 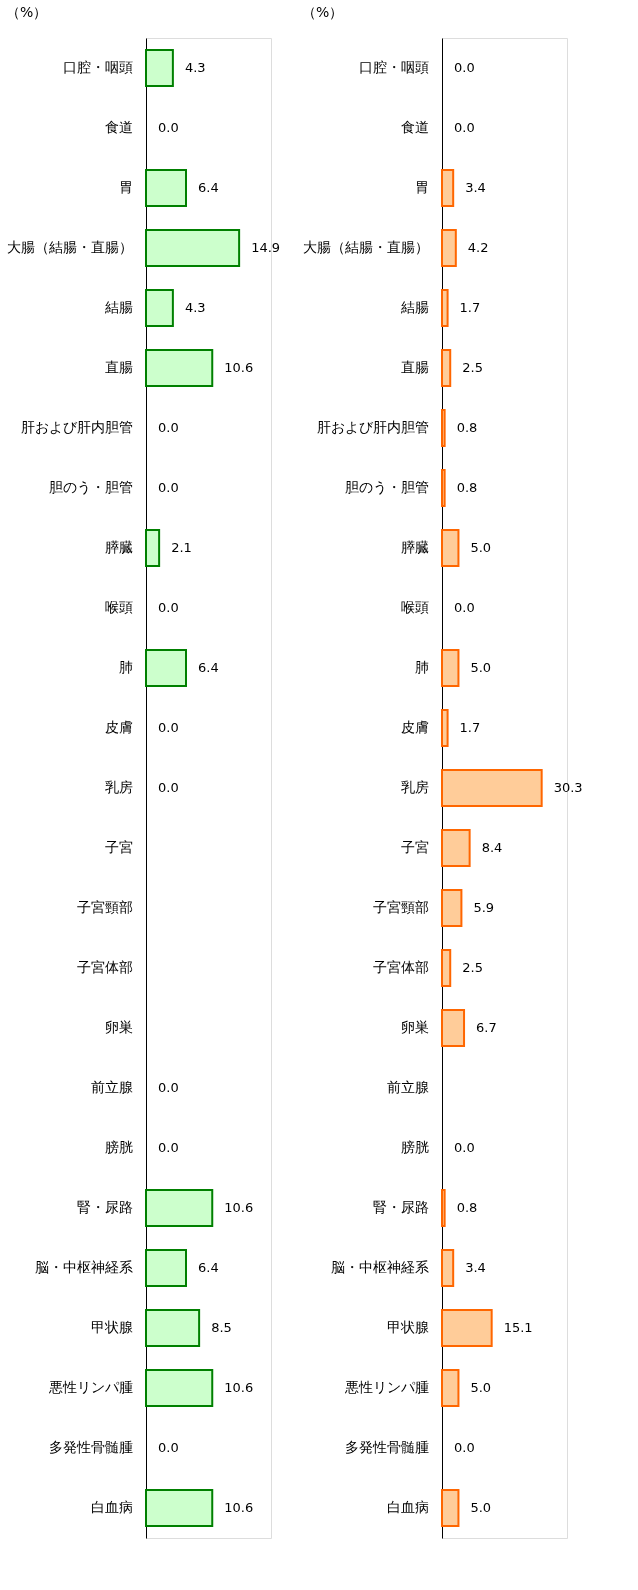 What do you see at coordinates (266, 247) in the screenshot?
I see `data-label: 14.9` at bounding box center [266, 247].